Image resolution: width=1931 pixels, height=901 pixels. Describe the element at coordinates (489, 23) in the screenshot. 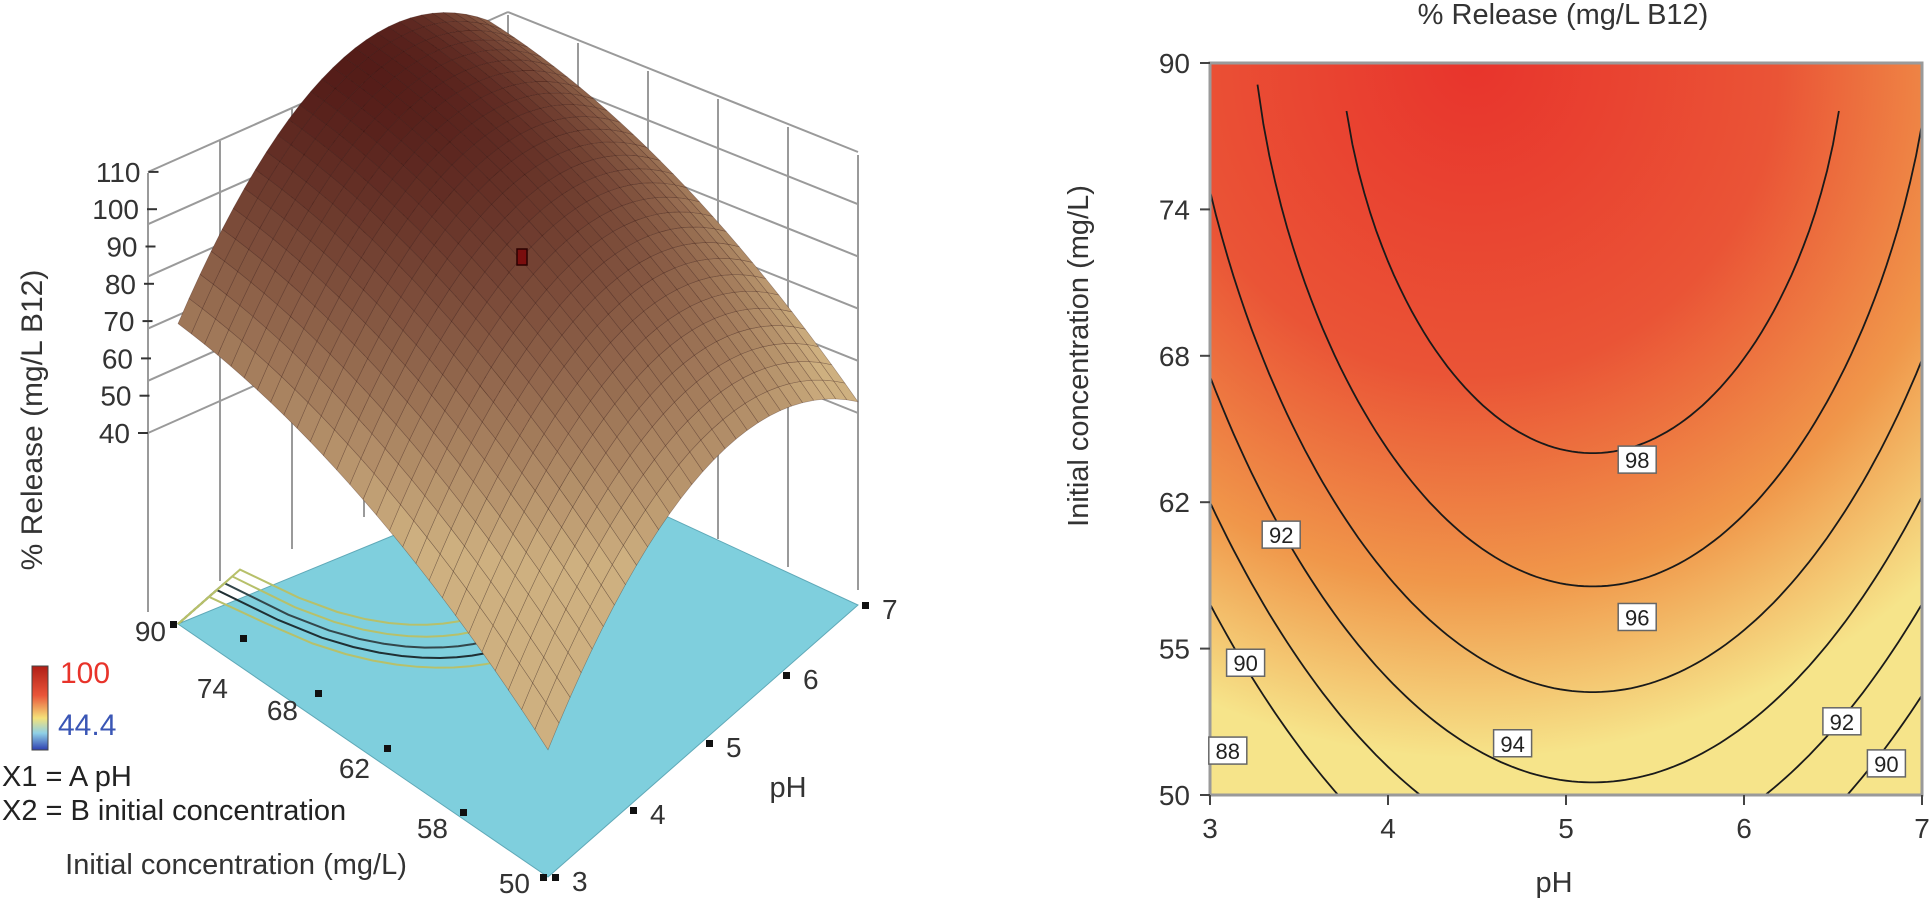

I see `surface-facet` at that location.